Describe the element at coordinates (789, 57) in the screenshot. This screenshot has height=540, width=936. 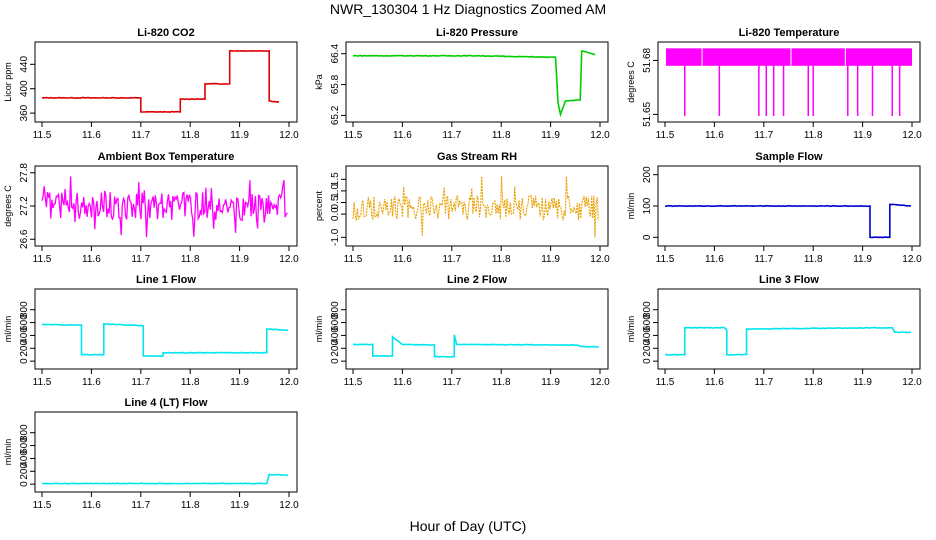
I see `value-band` at that location.